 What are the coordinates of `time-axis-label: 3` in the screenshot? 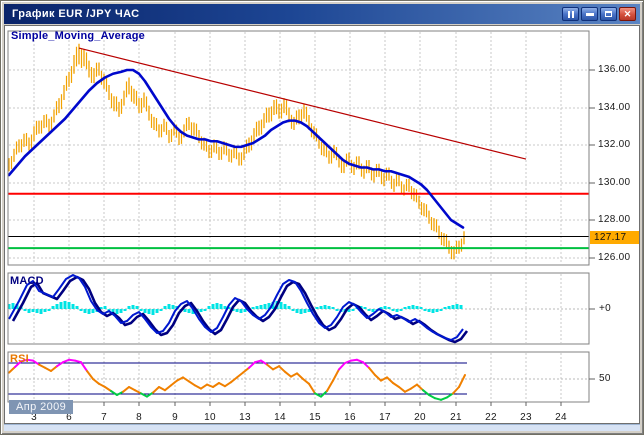 It's located at (34, 417).